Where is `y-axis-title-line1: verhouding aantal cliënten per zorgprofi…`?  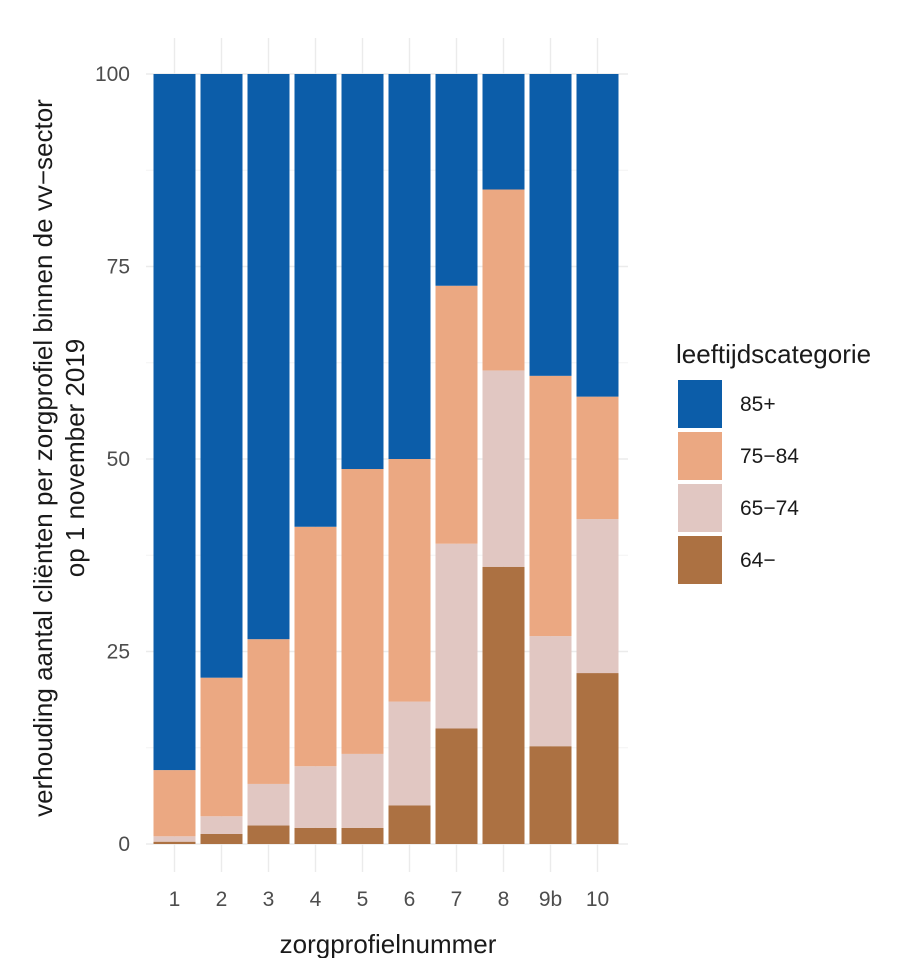 y-axis-title-line1: verhouding aantal cliënten per zorgprofi… is located at coordinates (43, 458).